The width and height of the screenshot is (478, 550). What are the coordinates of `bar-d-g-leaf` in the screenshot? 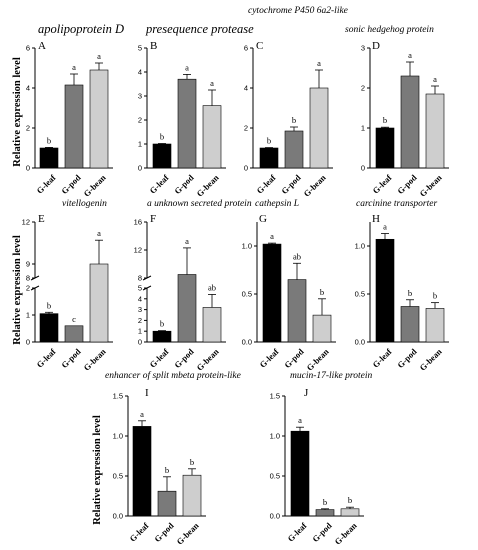 It's located at (385, 148).